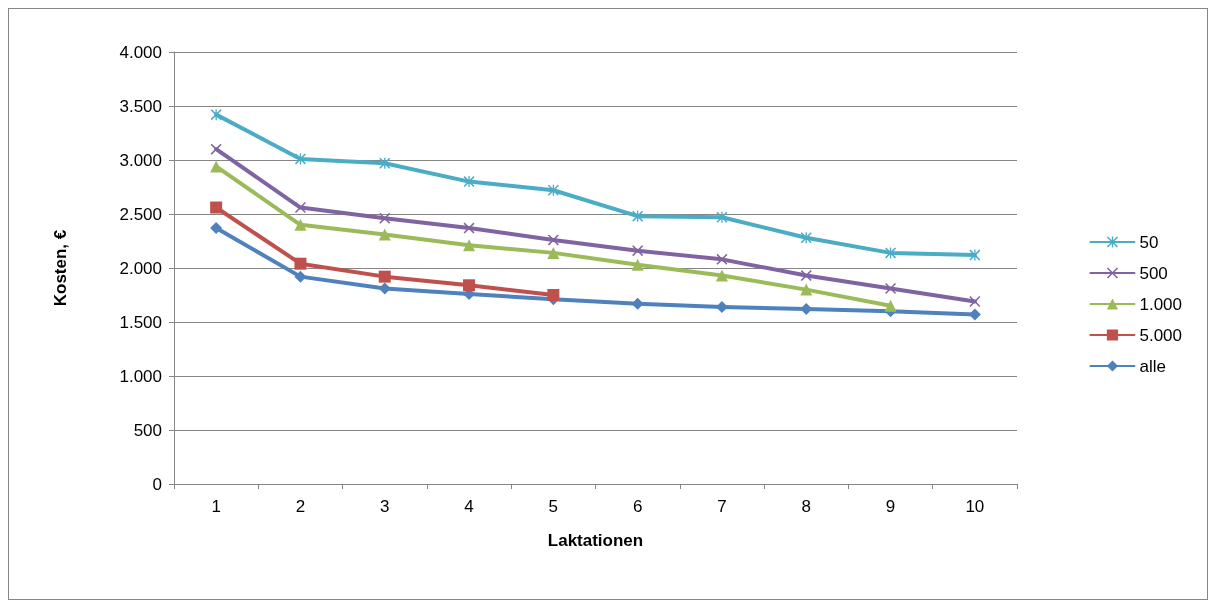 This screenshot has height=608, width=1216. Describe the element at coordinates (140, 268) in the screenshot. I see `y-tick-label: 2.000` at that location.